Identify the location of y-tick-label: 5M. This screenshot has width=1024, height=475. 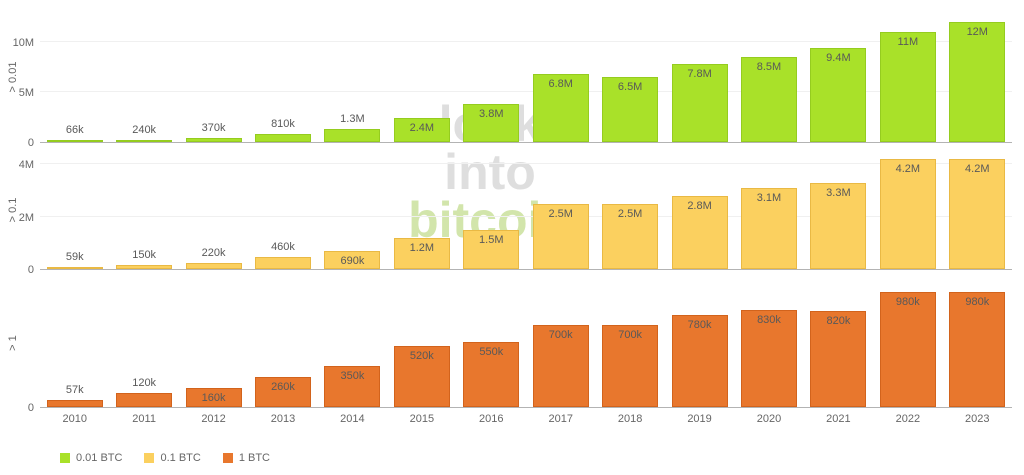
(26, 93).